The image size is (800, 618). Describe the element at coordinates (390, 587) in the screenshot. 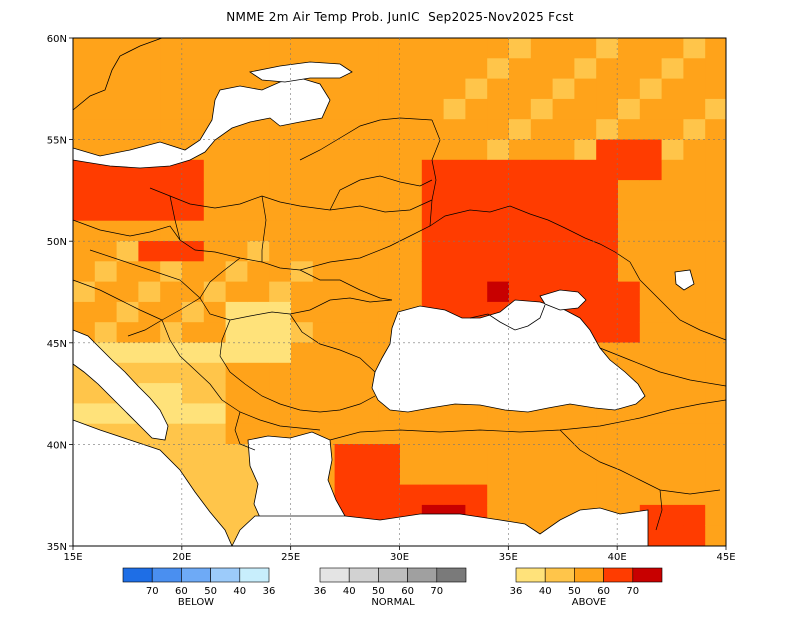

I see `legend-normal: 36 40 50 60 70 NORMAL` at that location.